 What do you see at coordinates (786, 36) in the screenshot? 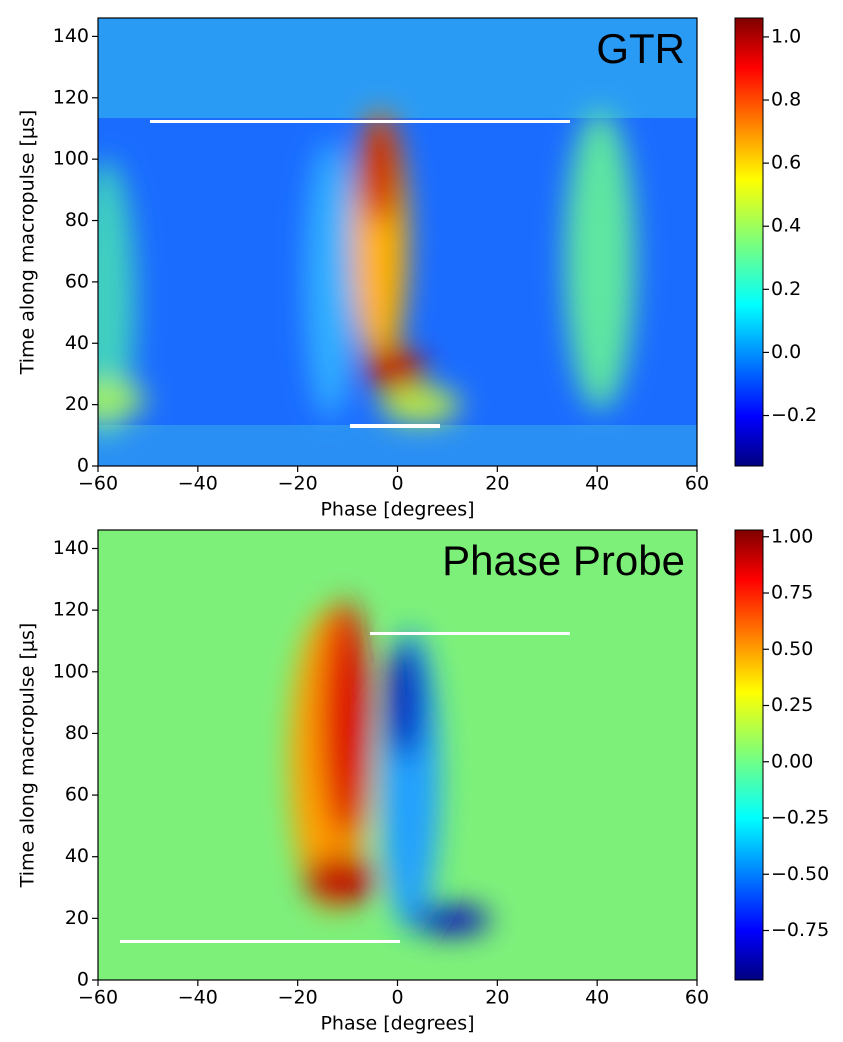
I see `colorbar-tick-label: 1.0` at bounding box center [786, 36].